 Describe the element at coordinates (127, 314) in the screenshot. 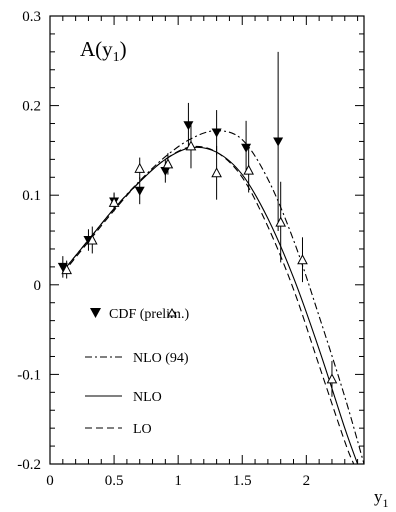

I see `legend-cdf-text: CDF (` at that location.